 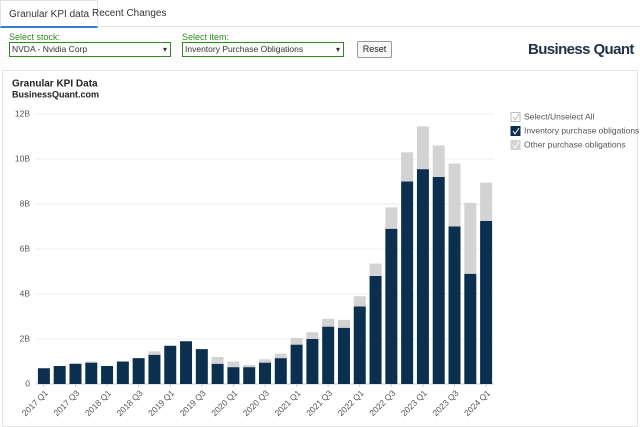 I want to click on legend-label: Other purchase obligations, so click(x=575, y=144).